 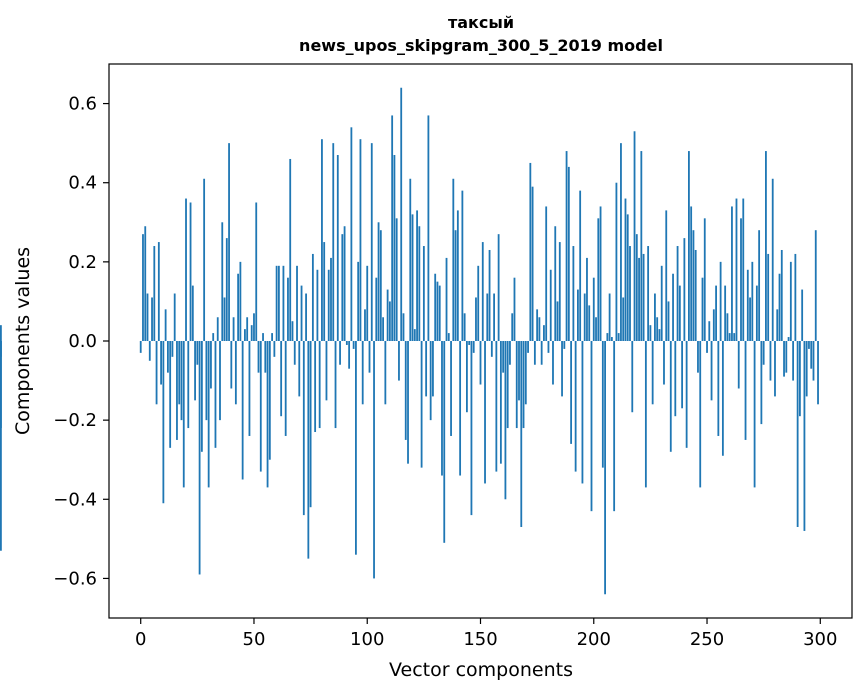 I want to click on x-tick-label: 200, so click(x=594, y=639).